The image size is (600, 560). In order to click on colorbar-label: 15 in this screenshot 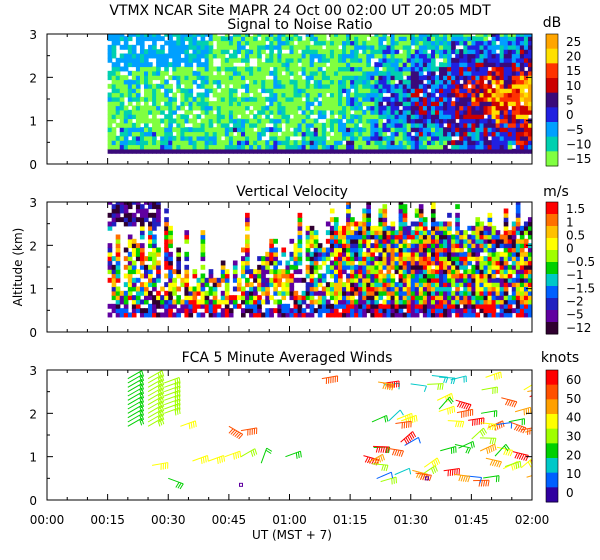, I will do `click(573, 71)`.